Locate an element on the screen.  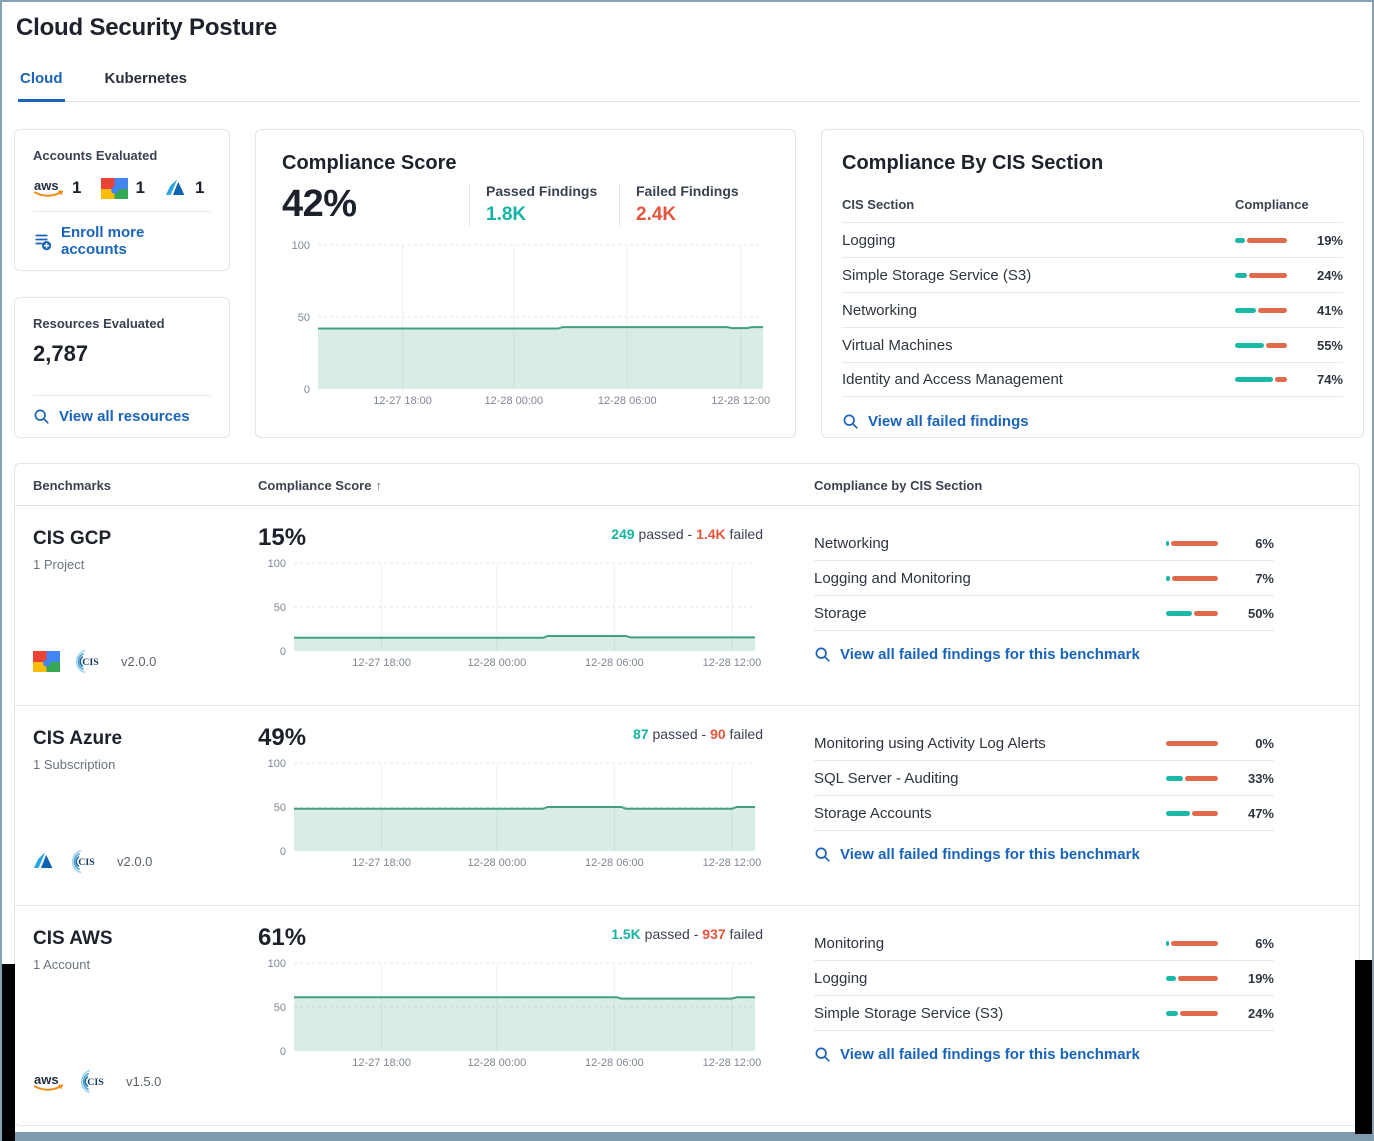
view-all-resources-link: View all resources is located at coordinates (122, 416).